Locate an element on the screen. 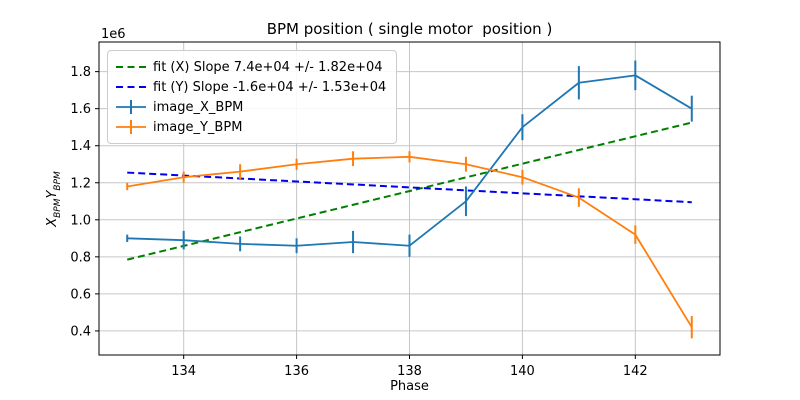  x-tick-label: 138 is located at coordinates (409, 371).